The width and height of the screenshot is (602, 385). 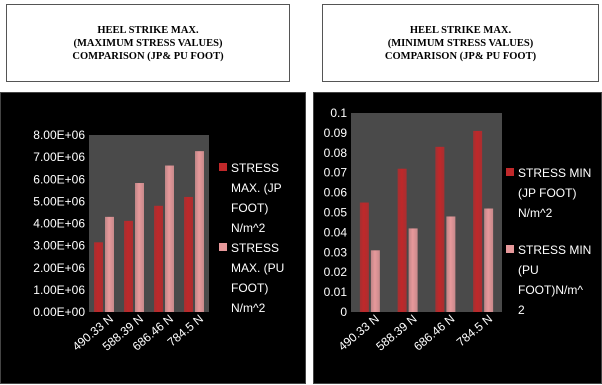 What do you see at coordinates (59, 201) in the screenshot?
I see `y-tick-label: 5.00E+06` at bounding box center [59, 201].